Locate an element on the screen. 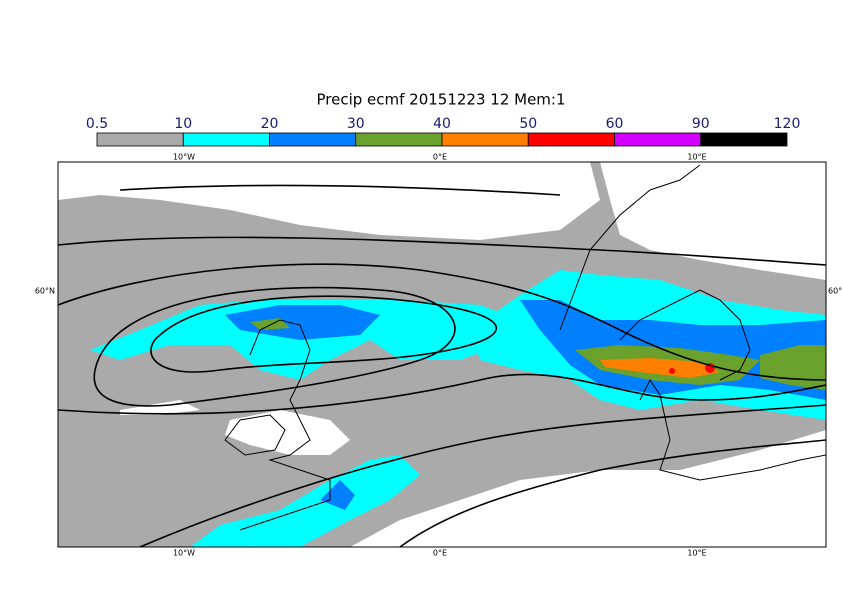 This screenshot has height=596, width=842. no-precip-north is located at coordinates (329, 201).